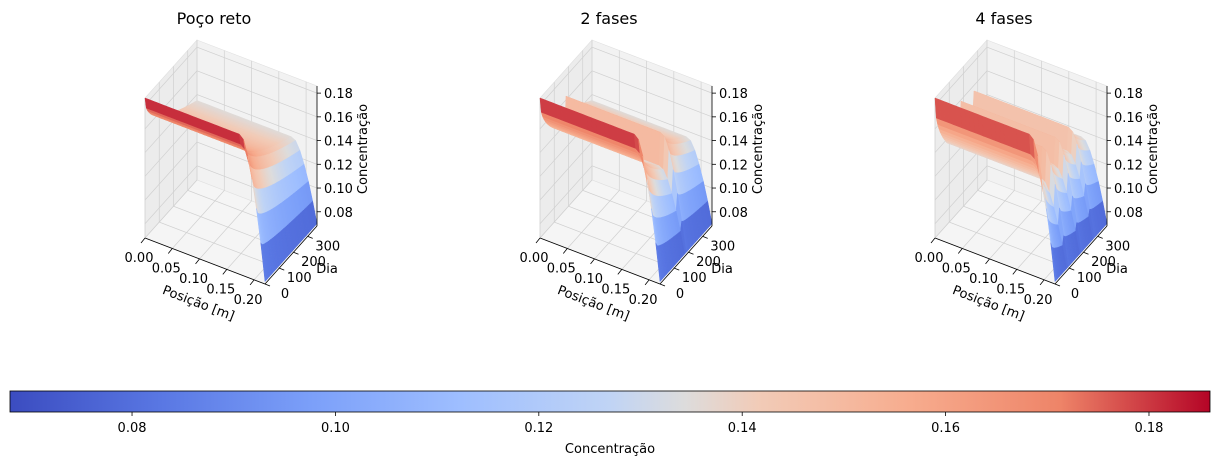 This screenshot has height=465, width=1220. Describe the element at coordinates (1003, 18) in the screenshot. I see `subplot-title: 4 fases` at that location.